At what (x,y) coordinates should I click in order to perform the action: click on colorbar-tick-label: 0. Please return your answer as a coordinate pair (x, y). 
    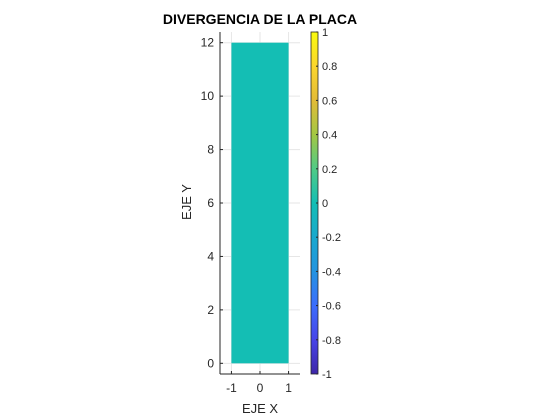
    Looking at the image, I should click on (325, 204).